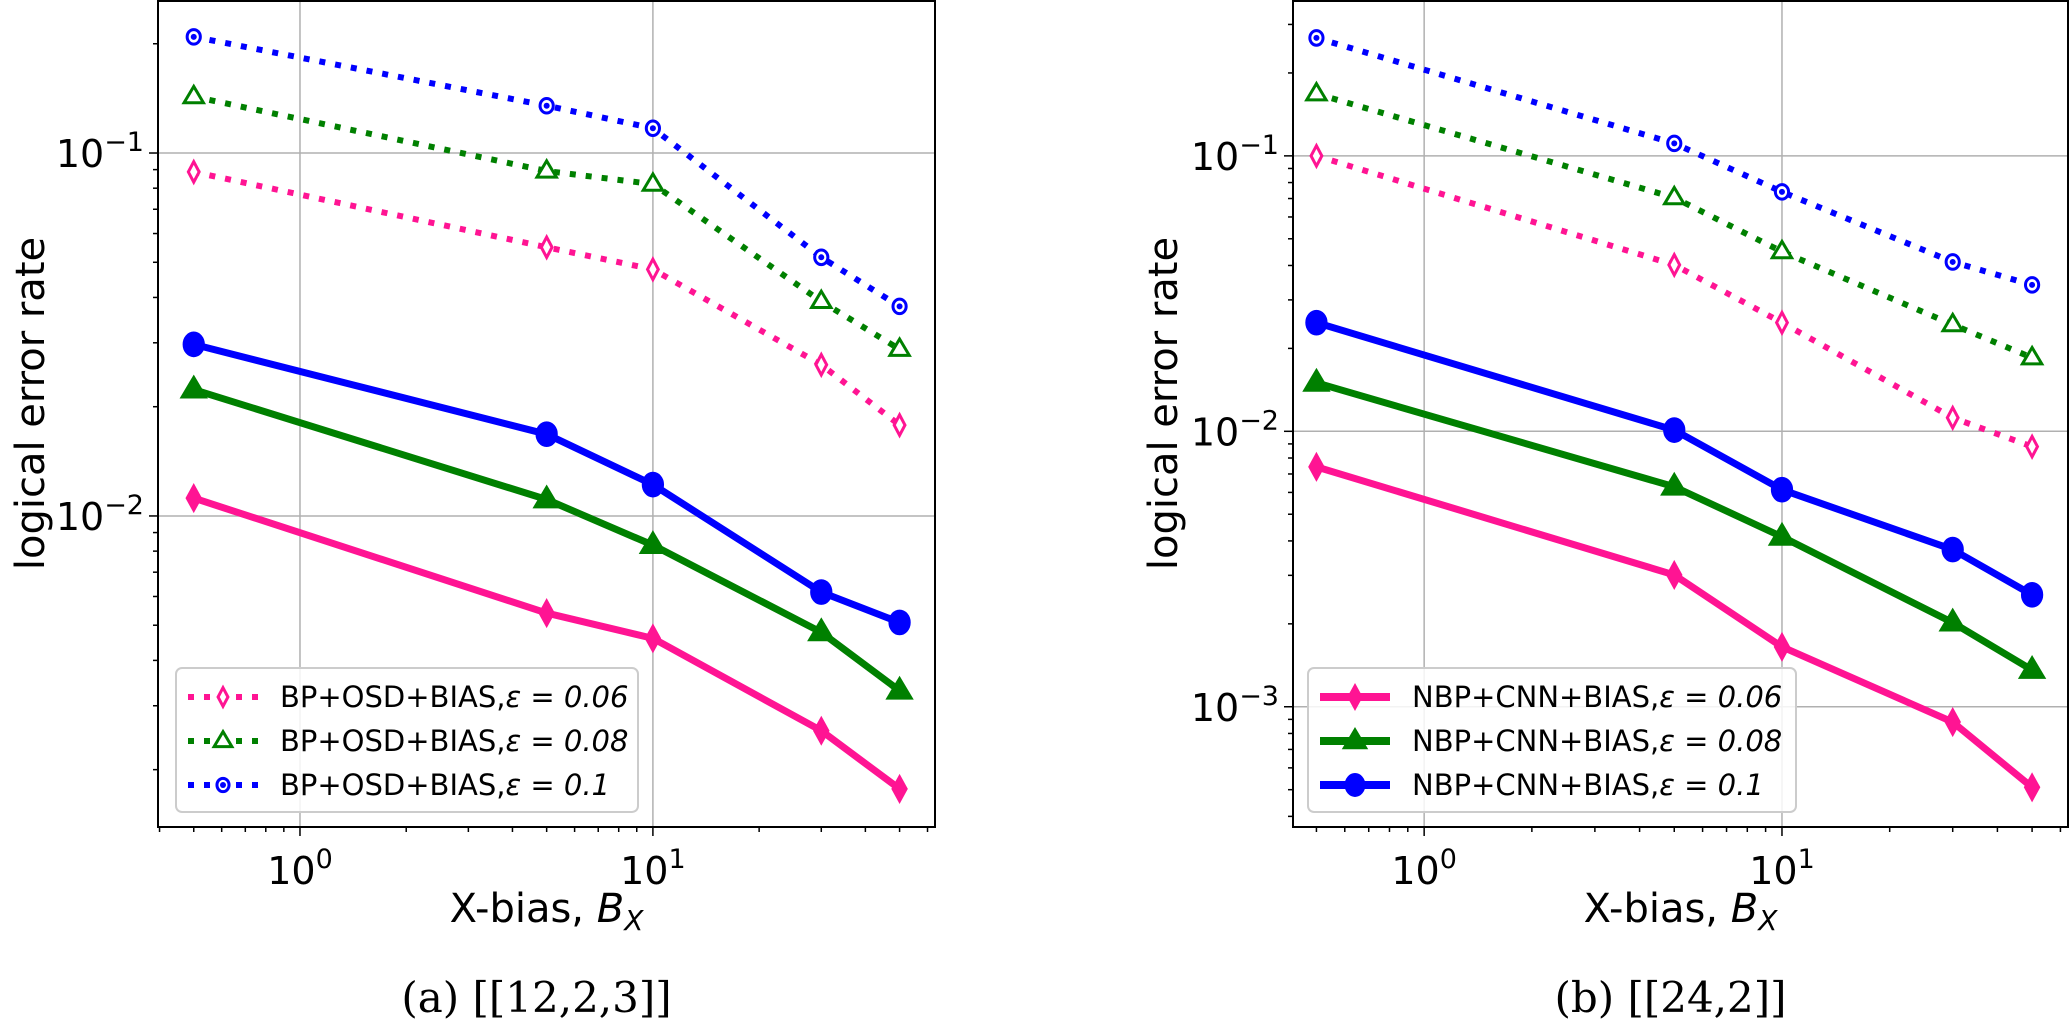 Image resolution: width=2070 pixels, height=1027 pixels. I want to click on legend-item: BP+OSD+BIAS,ε = 0.08, so click(408, 741).